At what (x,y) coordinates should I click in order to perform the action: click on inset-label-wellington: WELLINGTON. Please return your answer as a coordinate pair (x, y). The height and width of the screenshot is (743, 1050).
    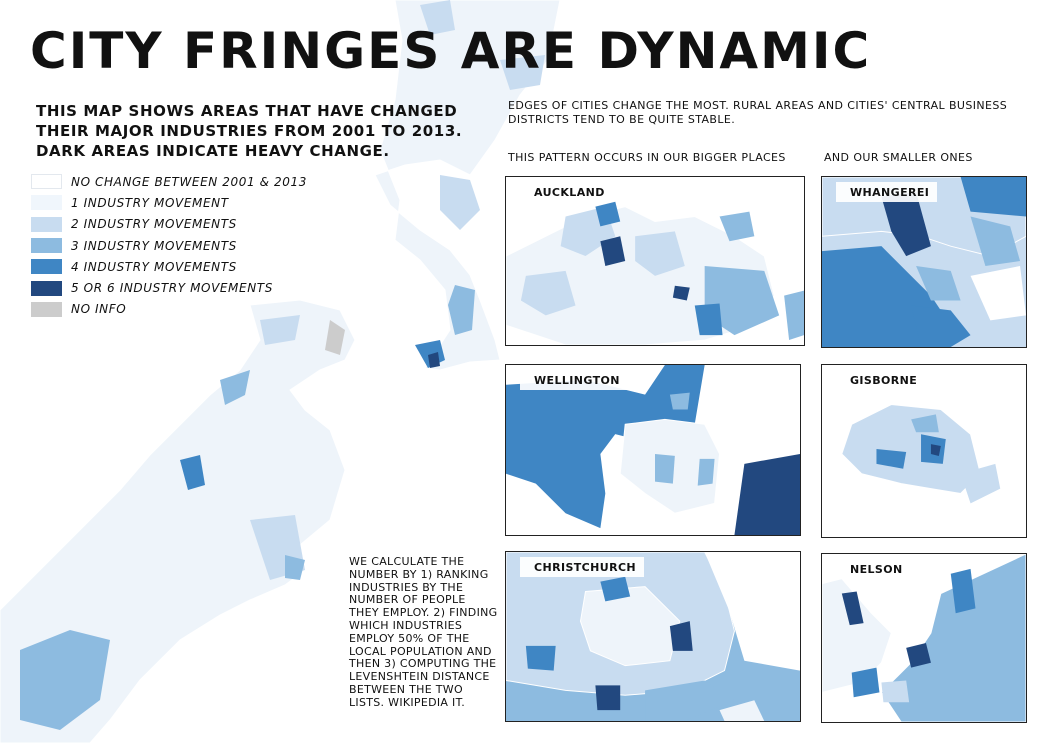
    Looking at the image, I should click on (574, 380).